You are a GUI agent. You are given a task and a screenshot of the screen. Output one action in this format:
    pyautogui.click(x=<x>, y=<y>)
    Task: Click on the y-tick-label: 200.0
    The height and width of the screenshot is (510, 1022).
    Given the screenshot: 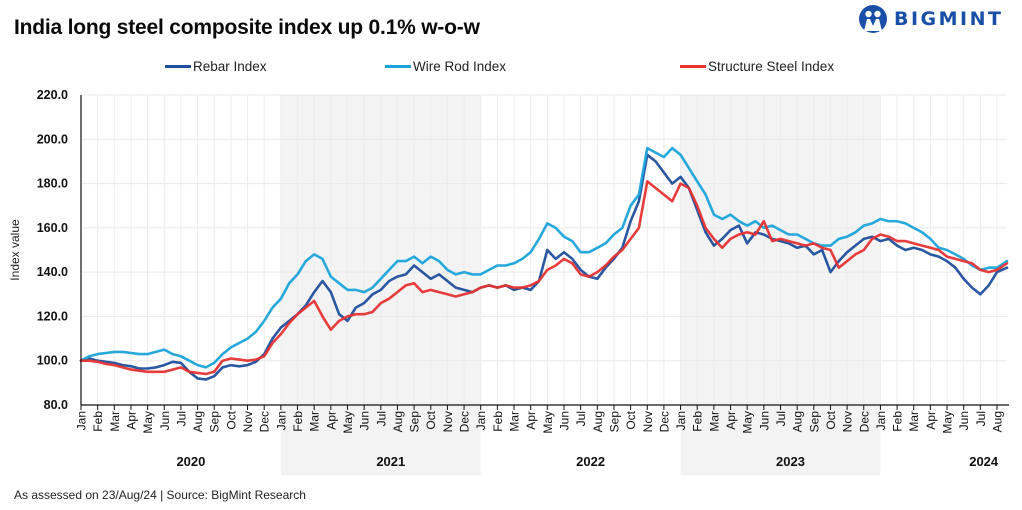 What is the action you would take?
    pyautogui.click(x=52, y=139)
    